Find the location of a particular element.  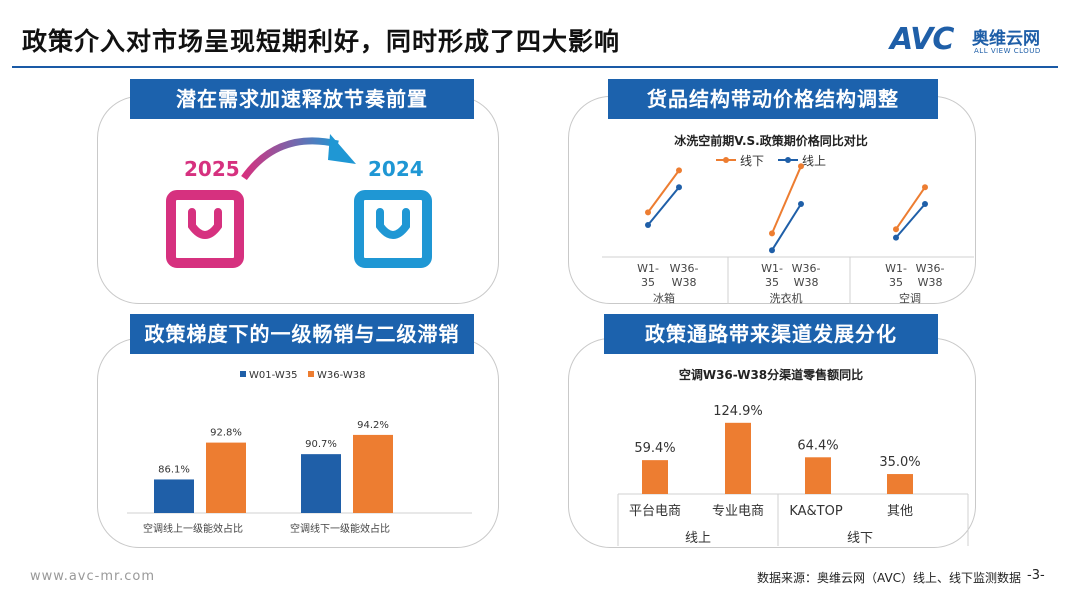

group-label: 空调 is located at coordinates (910, 297).